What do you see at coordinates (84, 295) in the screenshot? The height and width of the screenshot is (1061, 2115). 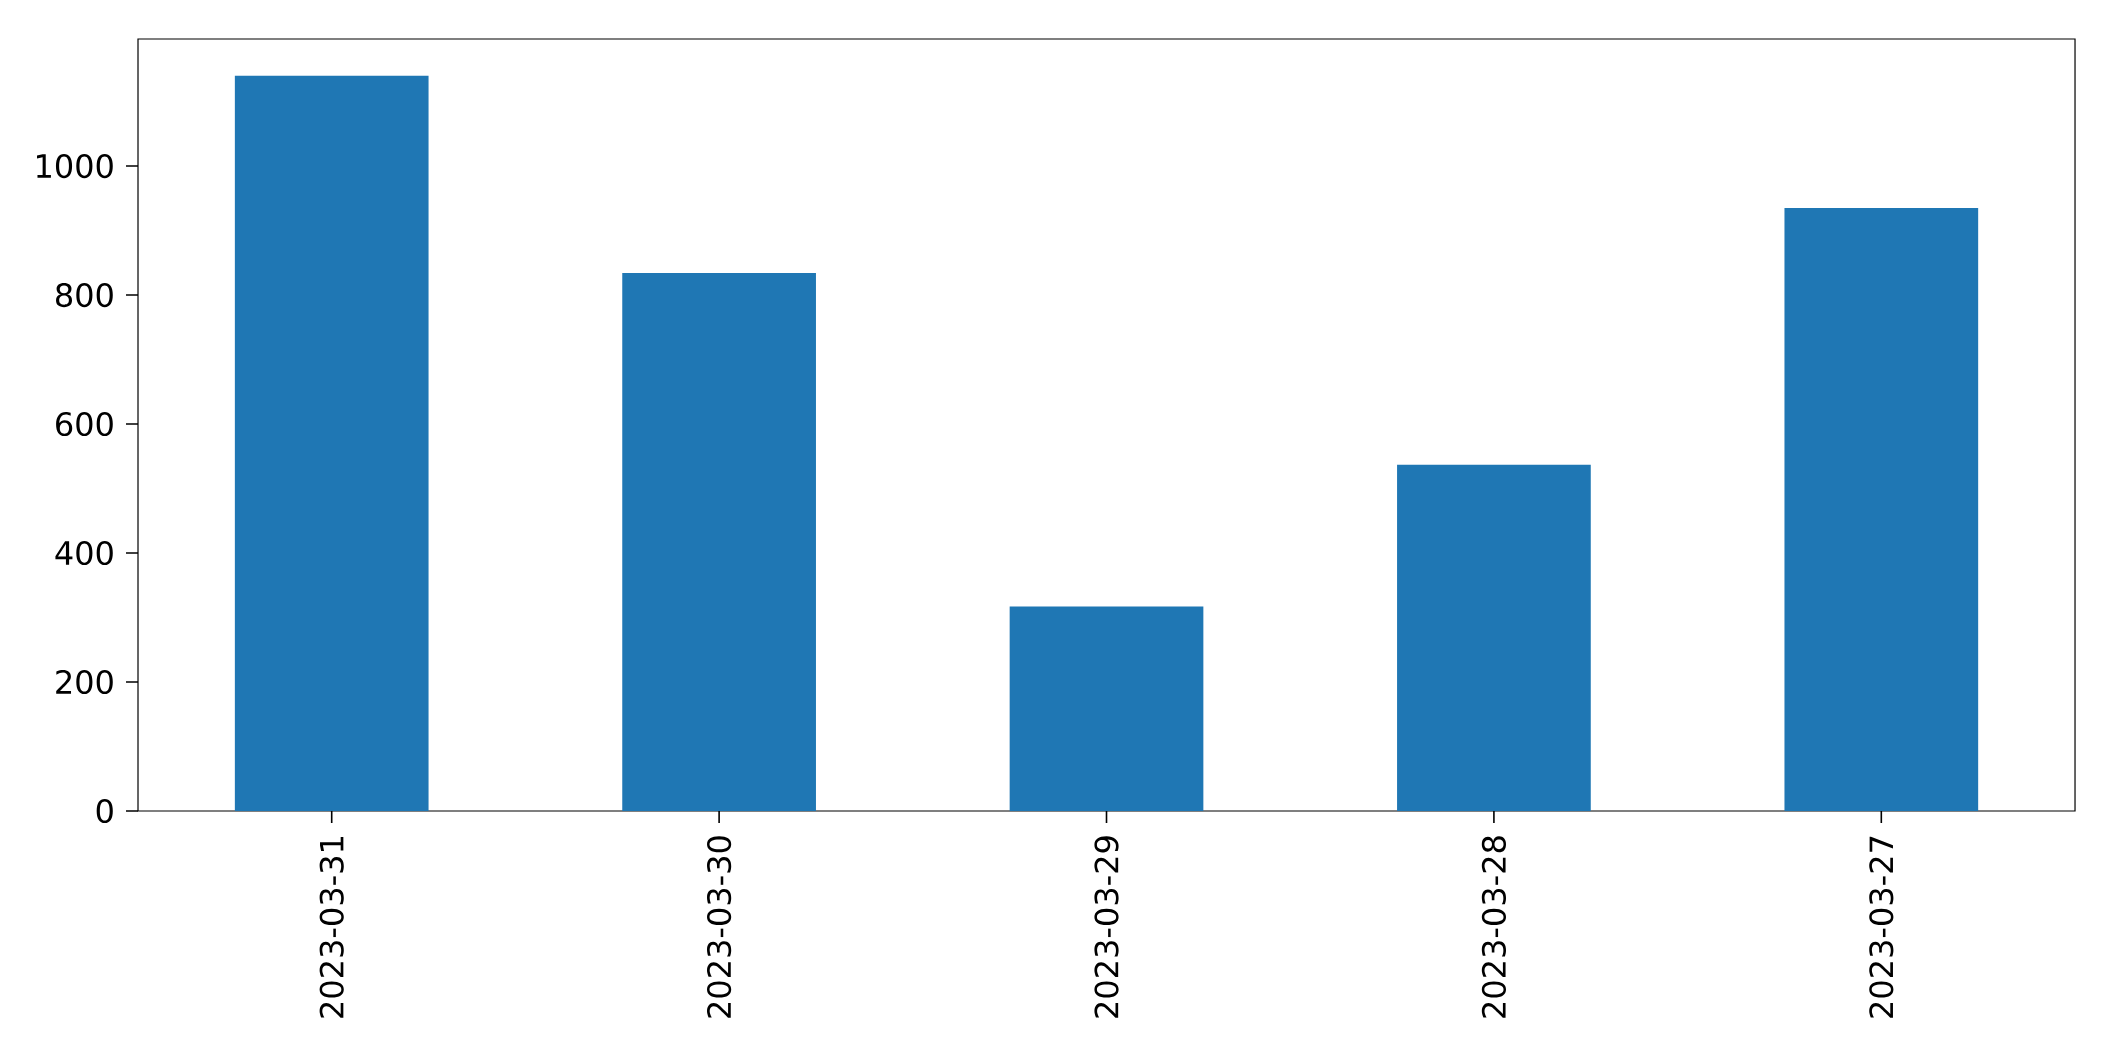 I see `y-tick-label: 800` at bounding box center [84, 295].